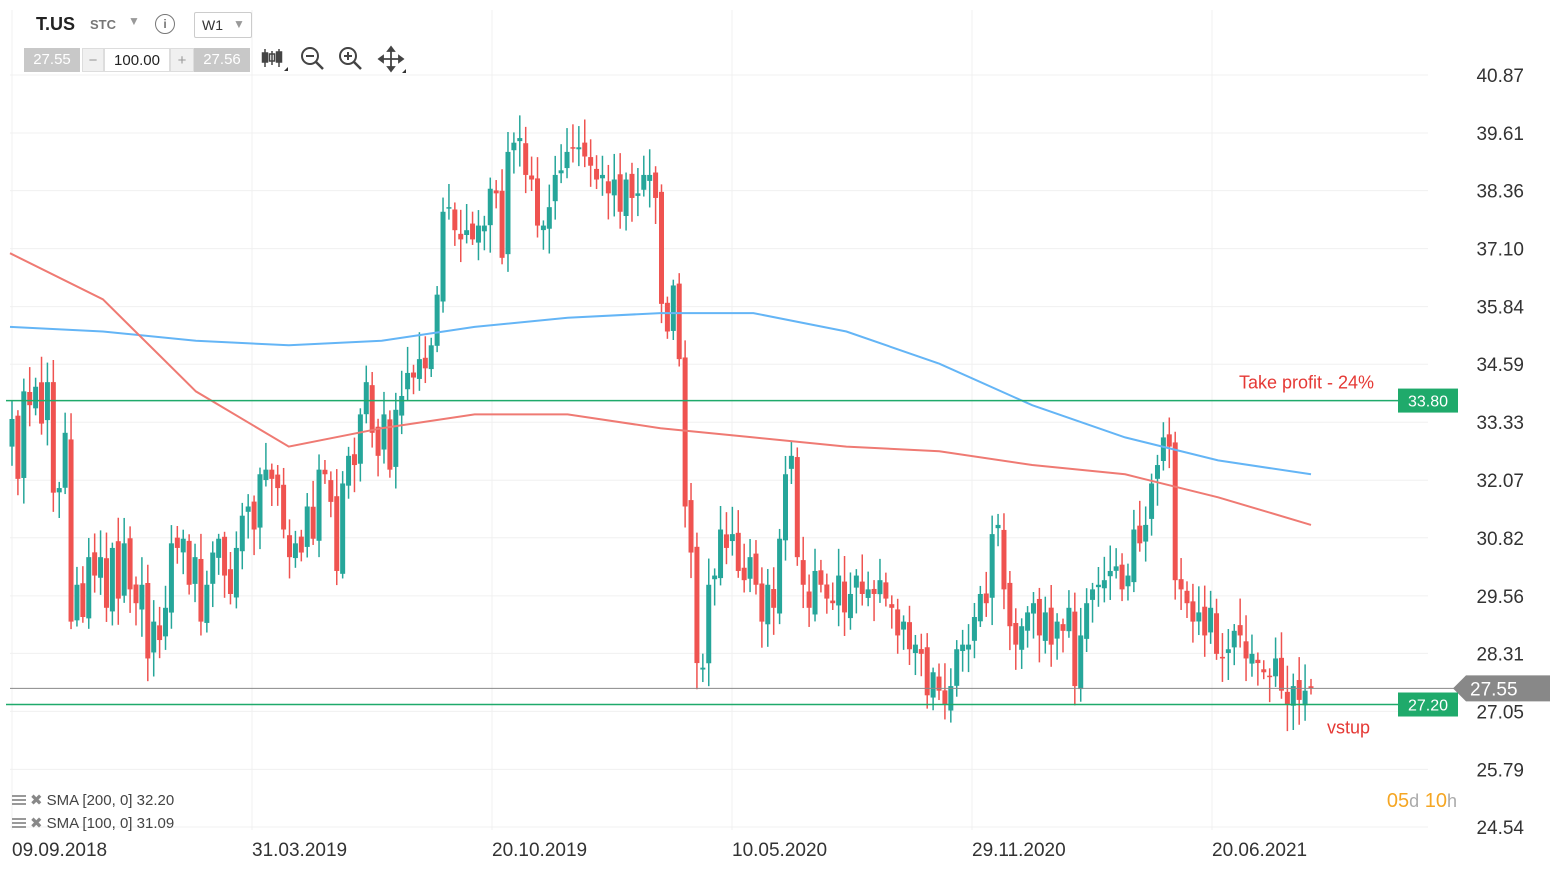 This screenshot has height=872, width=1561. What do you see at coordinates (1348, 728) in the screenshot?
I see `level-note: vstup` at bounding box center [1348, 728].